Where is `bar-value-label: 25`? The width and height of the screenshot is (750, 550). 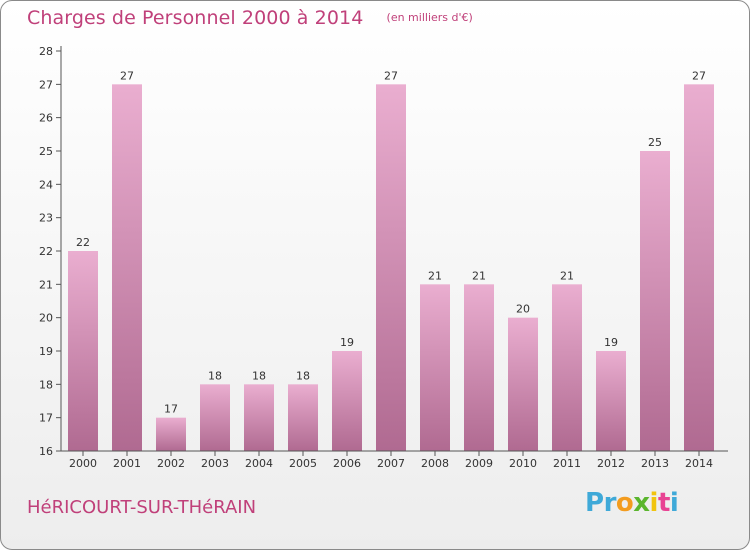
bar-value-label: 25 is located at coordinates (655, 142).